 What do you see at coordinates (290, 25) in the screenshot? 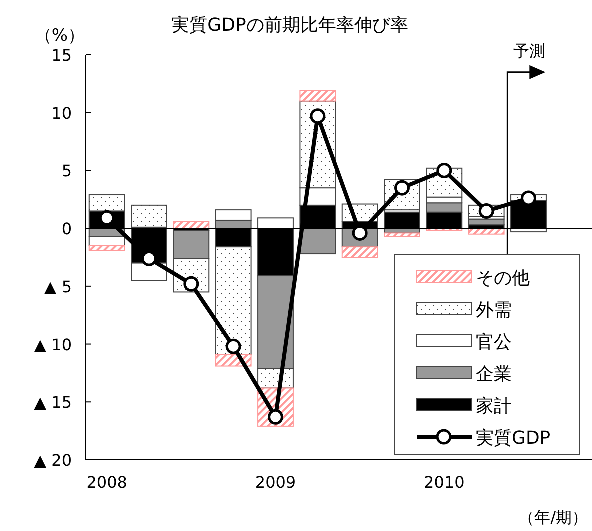
I see `chart-title: 実質GDPの前期比年率伸び率` at bounding box center [290, 25].